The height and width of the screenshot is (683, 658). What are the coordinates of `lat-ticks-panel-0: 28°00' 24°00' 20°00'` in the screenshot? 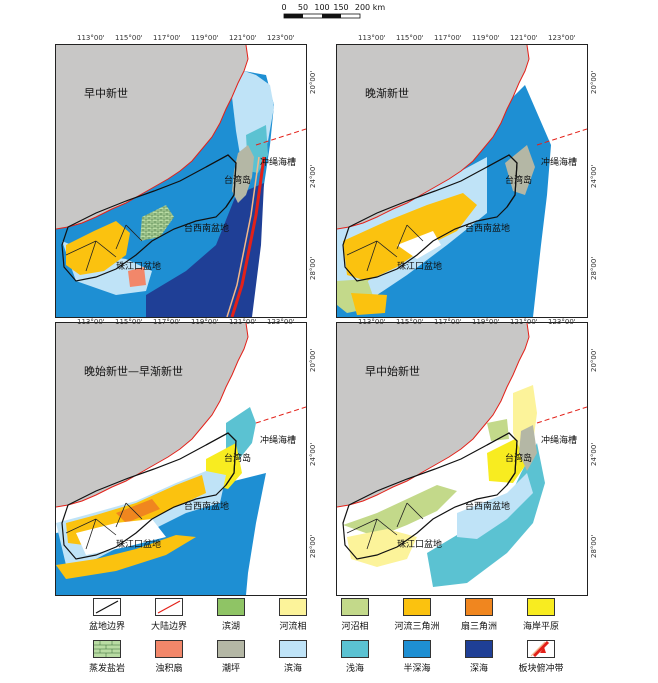 It's located at (314, 180).